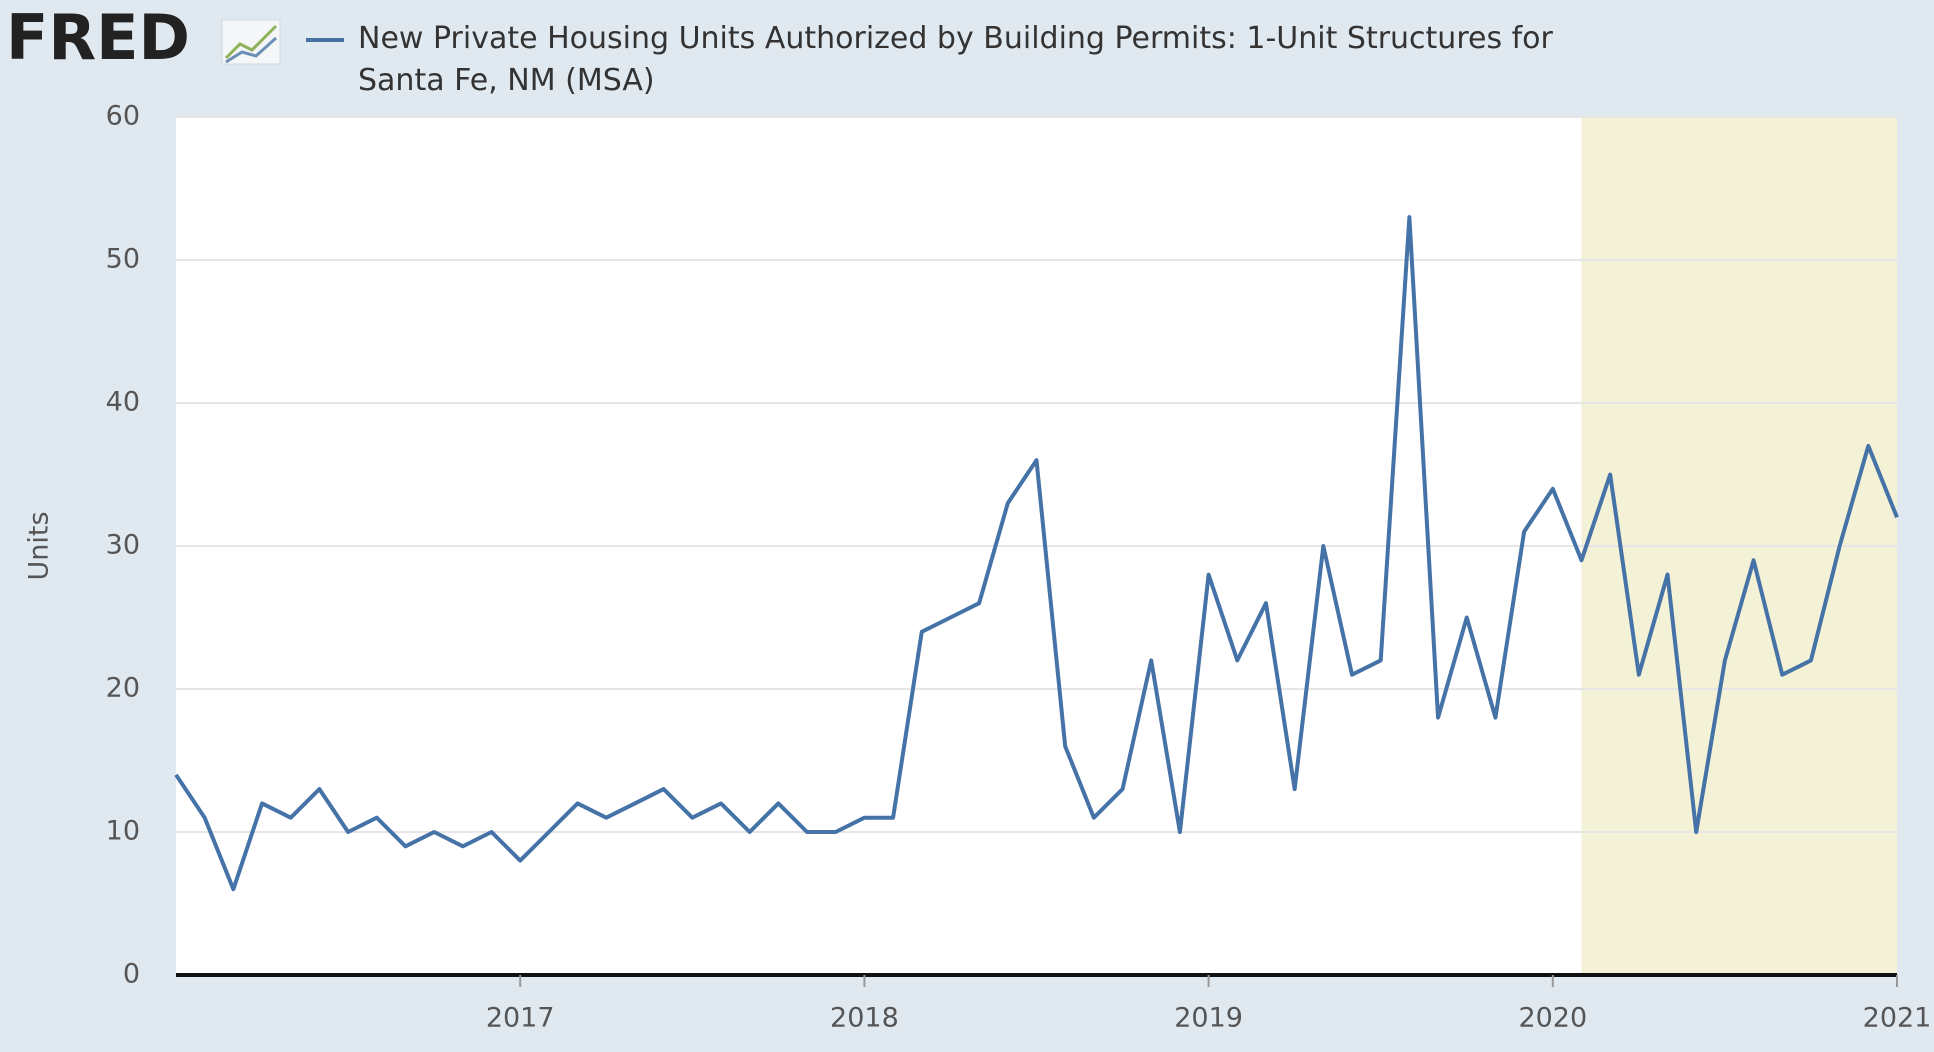 The width and height of the screenshot is (1934, 1052). What do you see at coordinates (123, 259) in the screenshot?
I see `y-tick-label: 50` at bounding box center [123, 259].